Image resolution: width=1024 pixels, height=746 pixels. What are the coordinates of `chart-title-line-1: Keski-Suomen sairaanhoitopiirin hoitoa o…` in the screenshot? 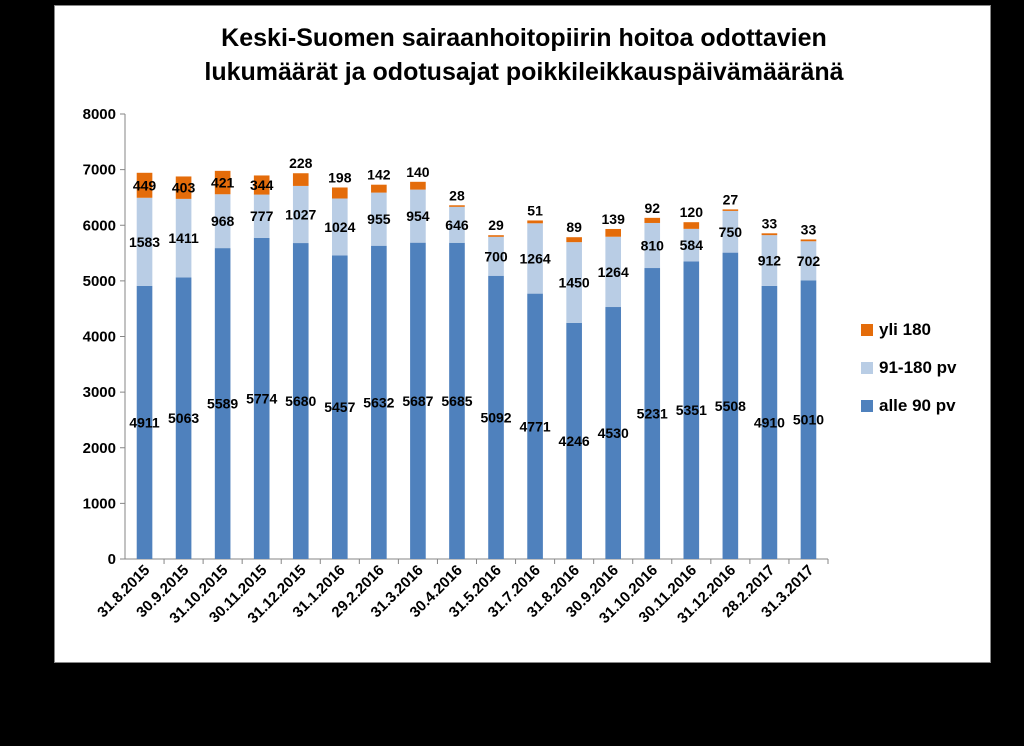 It's located at (524, 38).